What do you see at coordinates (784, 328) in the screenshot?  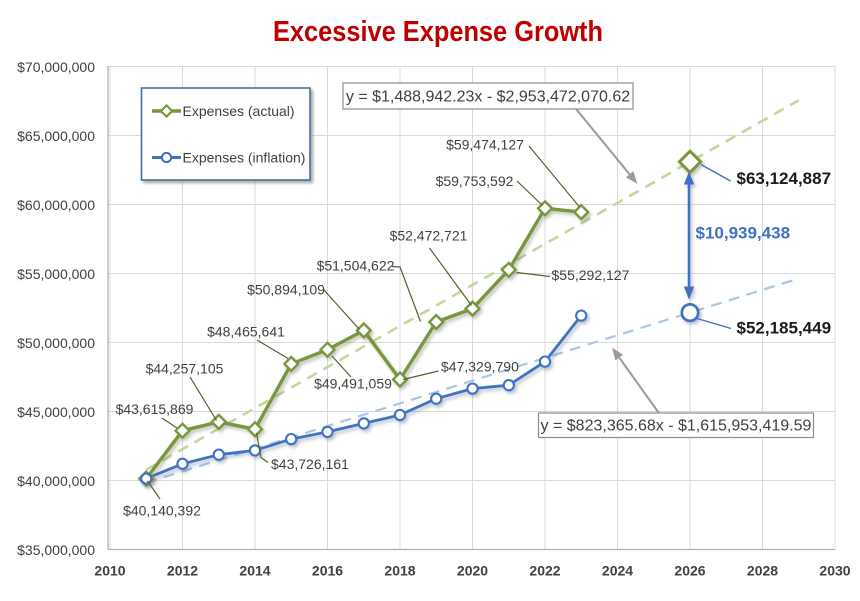 I see `svg-text: $52,185,449` at bounding box center [784, 328].